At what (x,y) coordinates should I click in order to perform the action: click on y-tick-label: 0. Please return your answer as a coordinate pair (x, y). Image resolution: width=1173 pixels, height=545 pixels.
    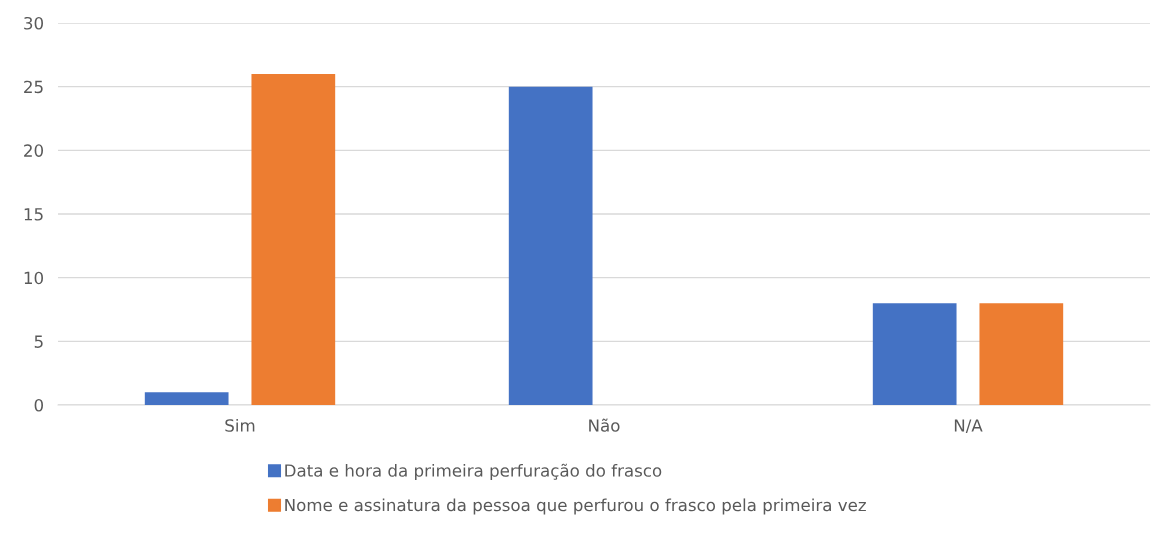
    Looking at the image, I should click on (38, 405).